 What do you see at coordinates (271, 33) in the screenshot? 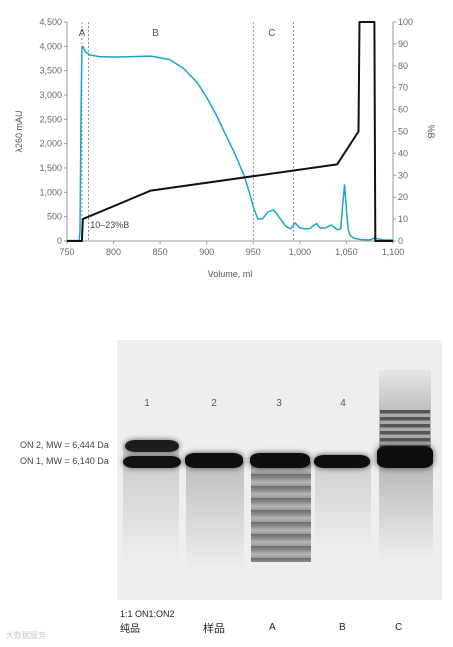
I see `region-label-C: C` at bounding box center [271, 33].